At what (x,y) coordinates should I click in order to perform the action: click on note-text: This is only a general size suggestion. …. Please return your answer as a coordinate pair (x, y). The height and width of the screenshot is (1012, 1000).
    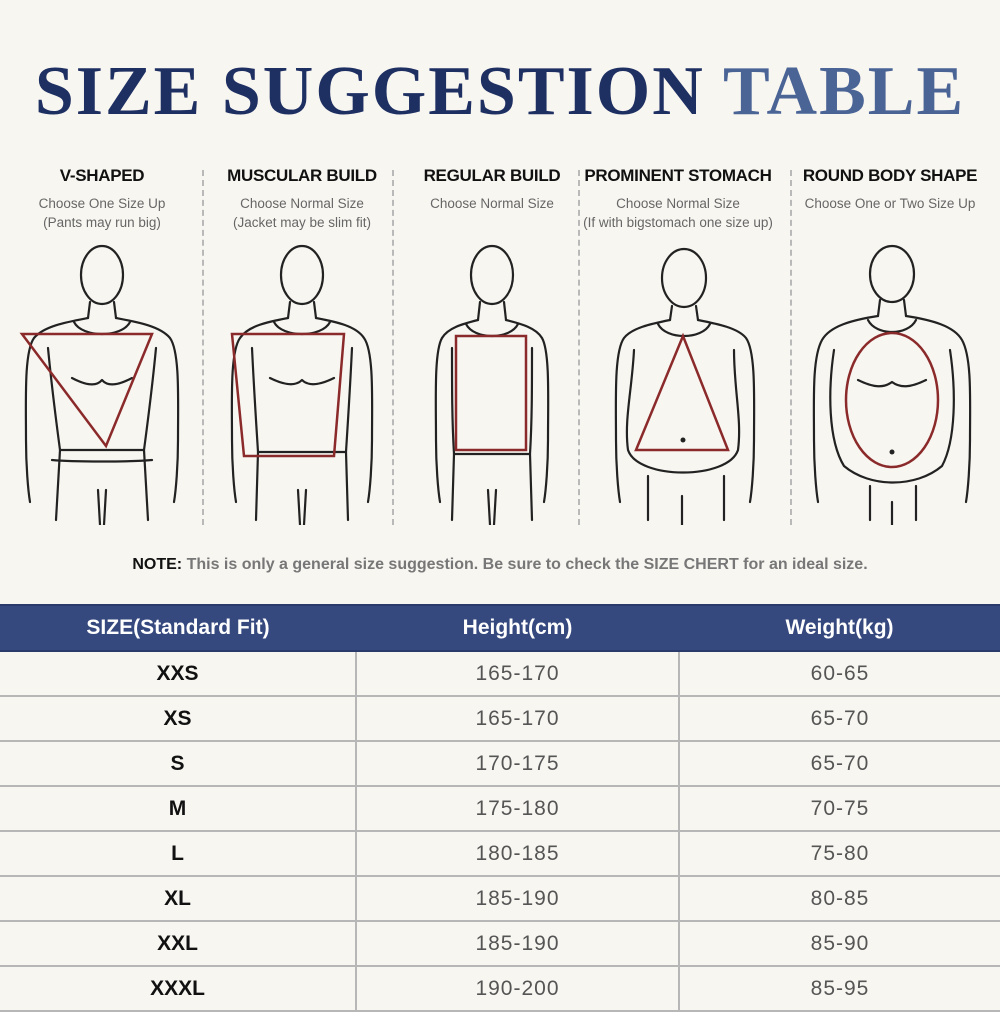
    Looking at the image, I should click on (527, 564).